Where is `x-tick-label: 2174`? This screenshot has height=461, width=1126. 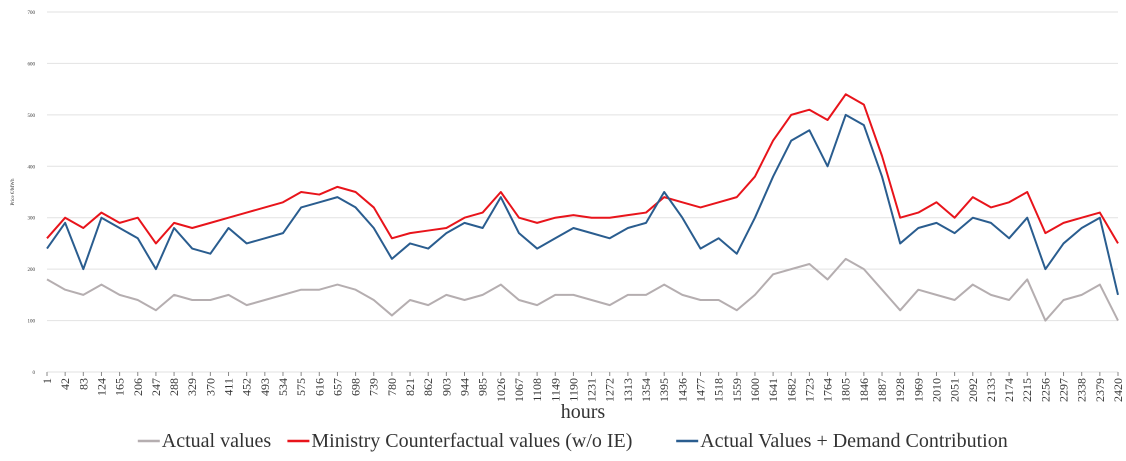
x-tick-label: 2174 is located at coordinates (1009, 390).